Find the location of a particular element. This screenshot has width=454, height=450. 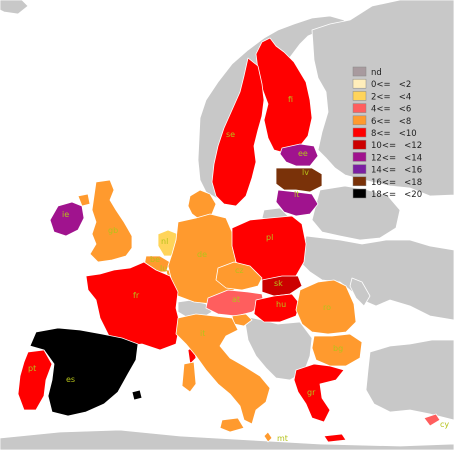

iceland is located at coordinates (14, 7).